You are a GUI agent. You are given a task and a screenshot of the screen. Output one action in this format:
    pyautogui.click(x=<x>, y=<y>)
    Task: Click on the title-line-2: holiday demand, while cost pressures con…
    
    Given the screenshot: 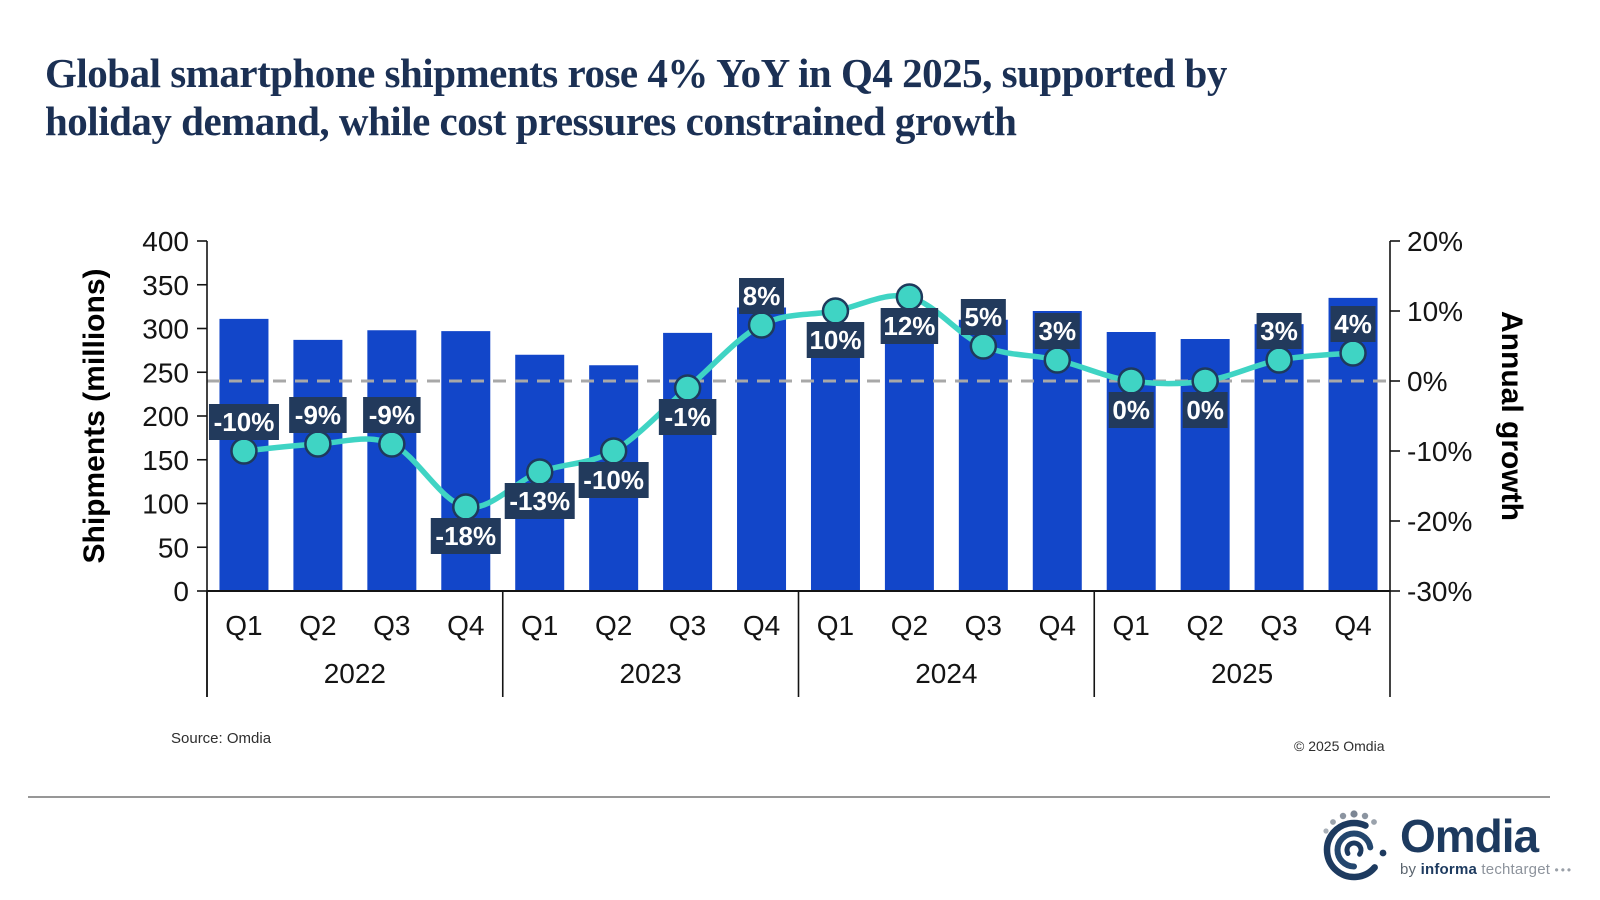 What is the action you would take?
    pyautogui.click(x=531, y=120)
    